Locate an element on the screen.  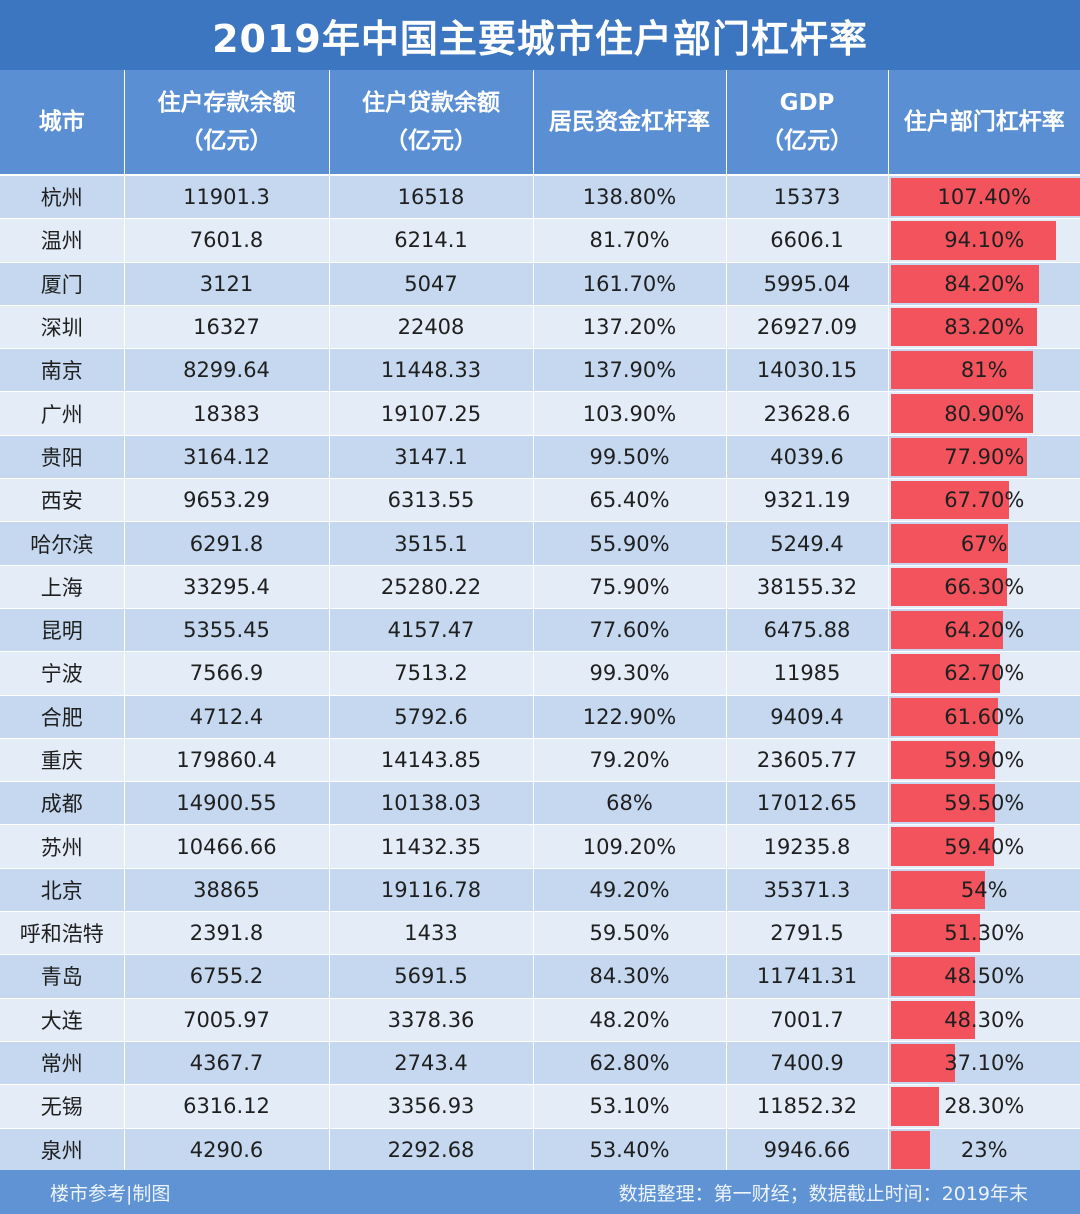
city-cell: 合肥 is located at coordinates (62, 717).